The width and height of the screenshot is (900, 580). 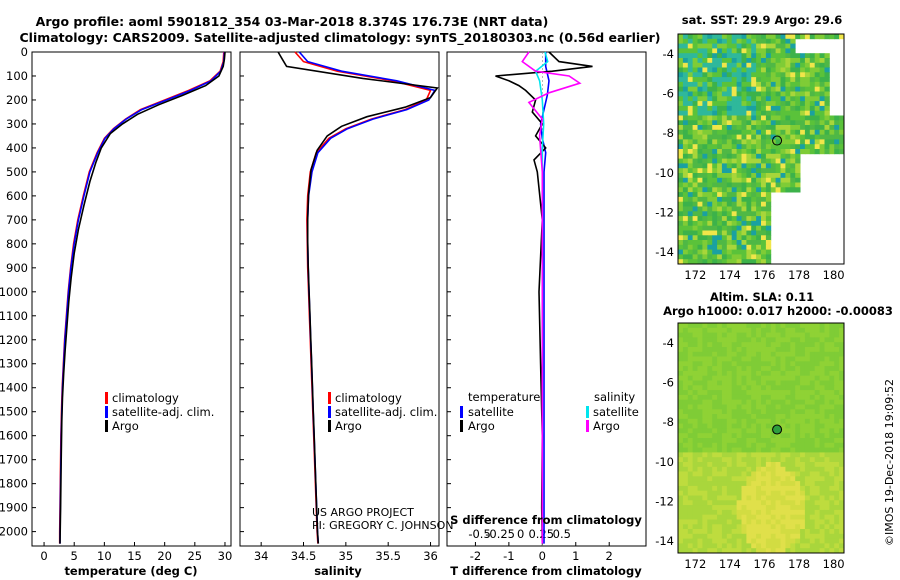 I want to click on depth-tick-label: 1500, so click(x=14, y=412).